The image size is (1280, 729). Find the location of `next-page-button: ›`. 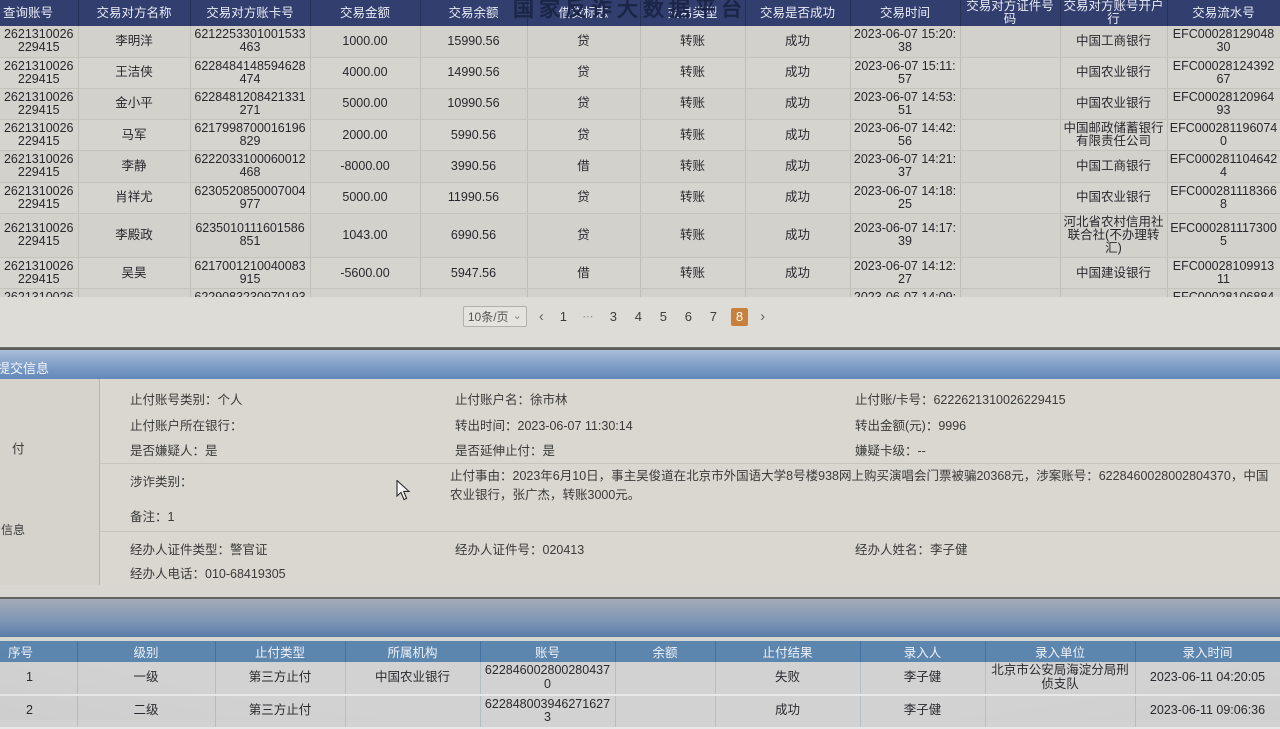

next-page-button: › is located at coordinates (763, 316).